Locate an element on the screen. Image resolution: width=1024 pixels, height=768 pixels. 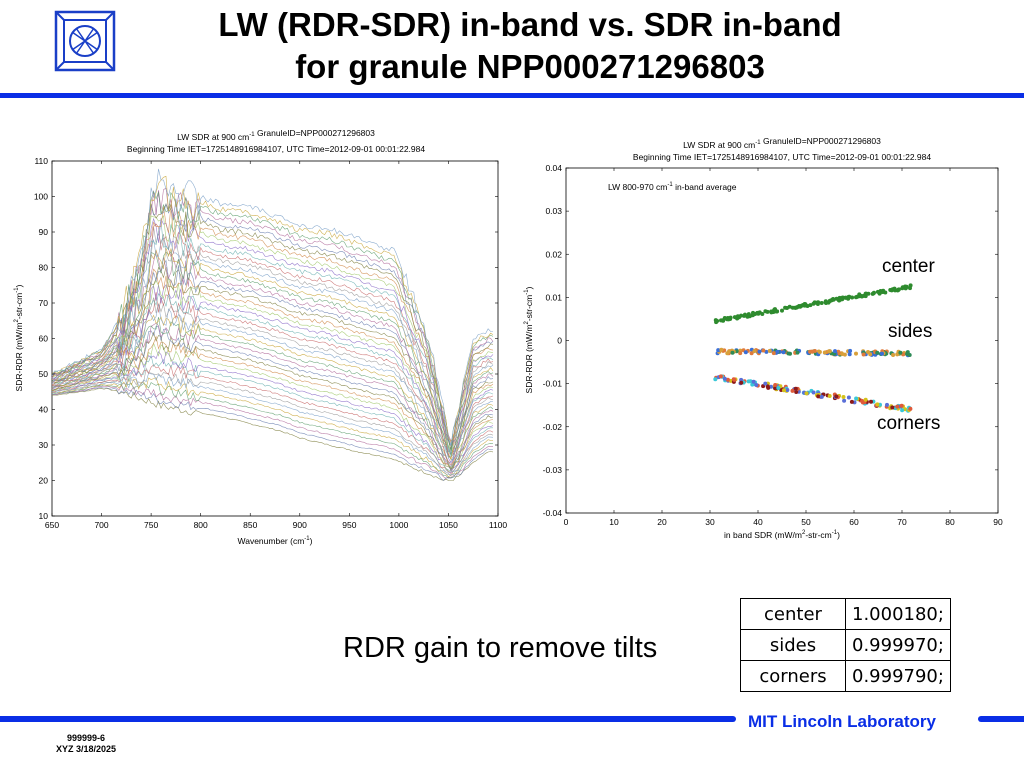
gain-value: 0.999970; is located at coordinates (898, 645).